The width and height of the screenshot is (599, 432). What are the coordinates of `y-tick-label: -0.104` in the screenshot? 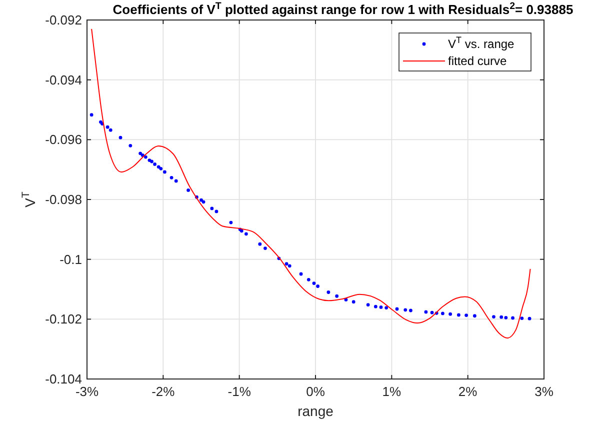 It's located at (63, 379).